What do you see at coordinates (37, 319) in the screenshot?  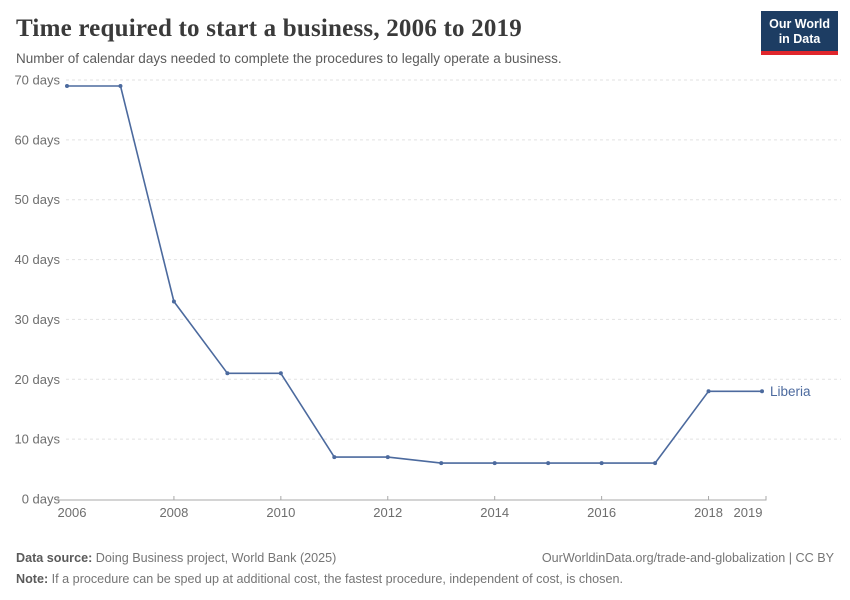 I see `y-axis-tick-label: 30 days` at bounding box center [37, 319].